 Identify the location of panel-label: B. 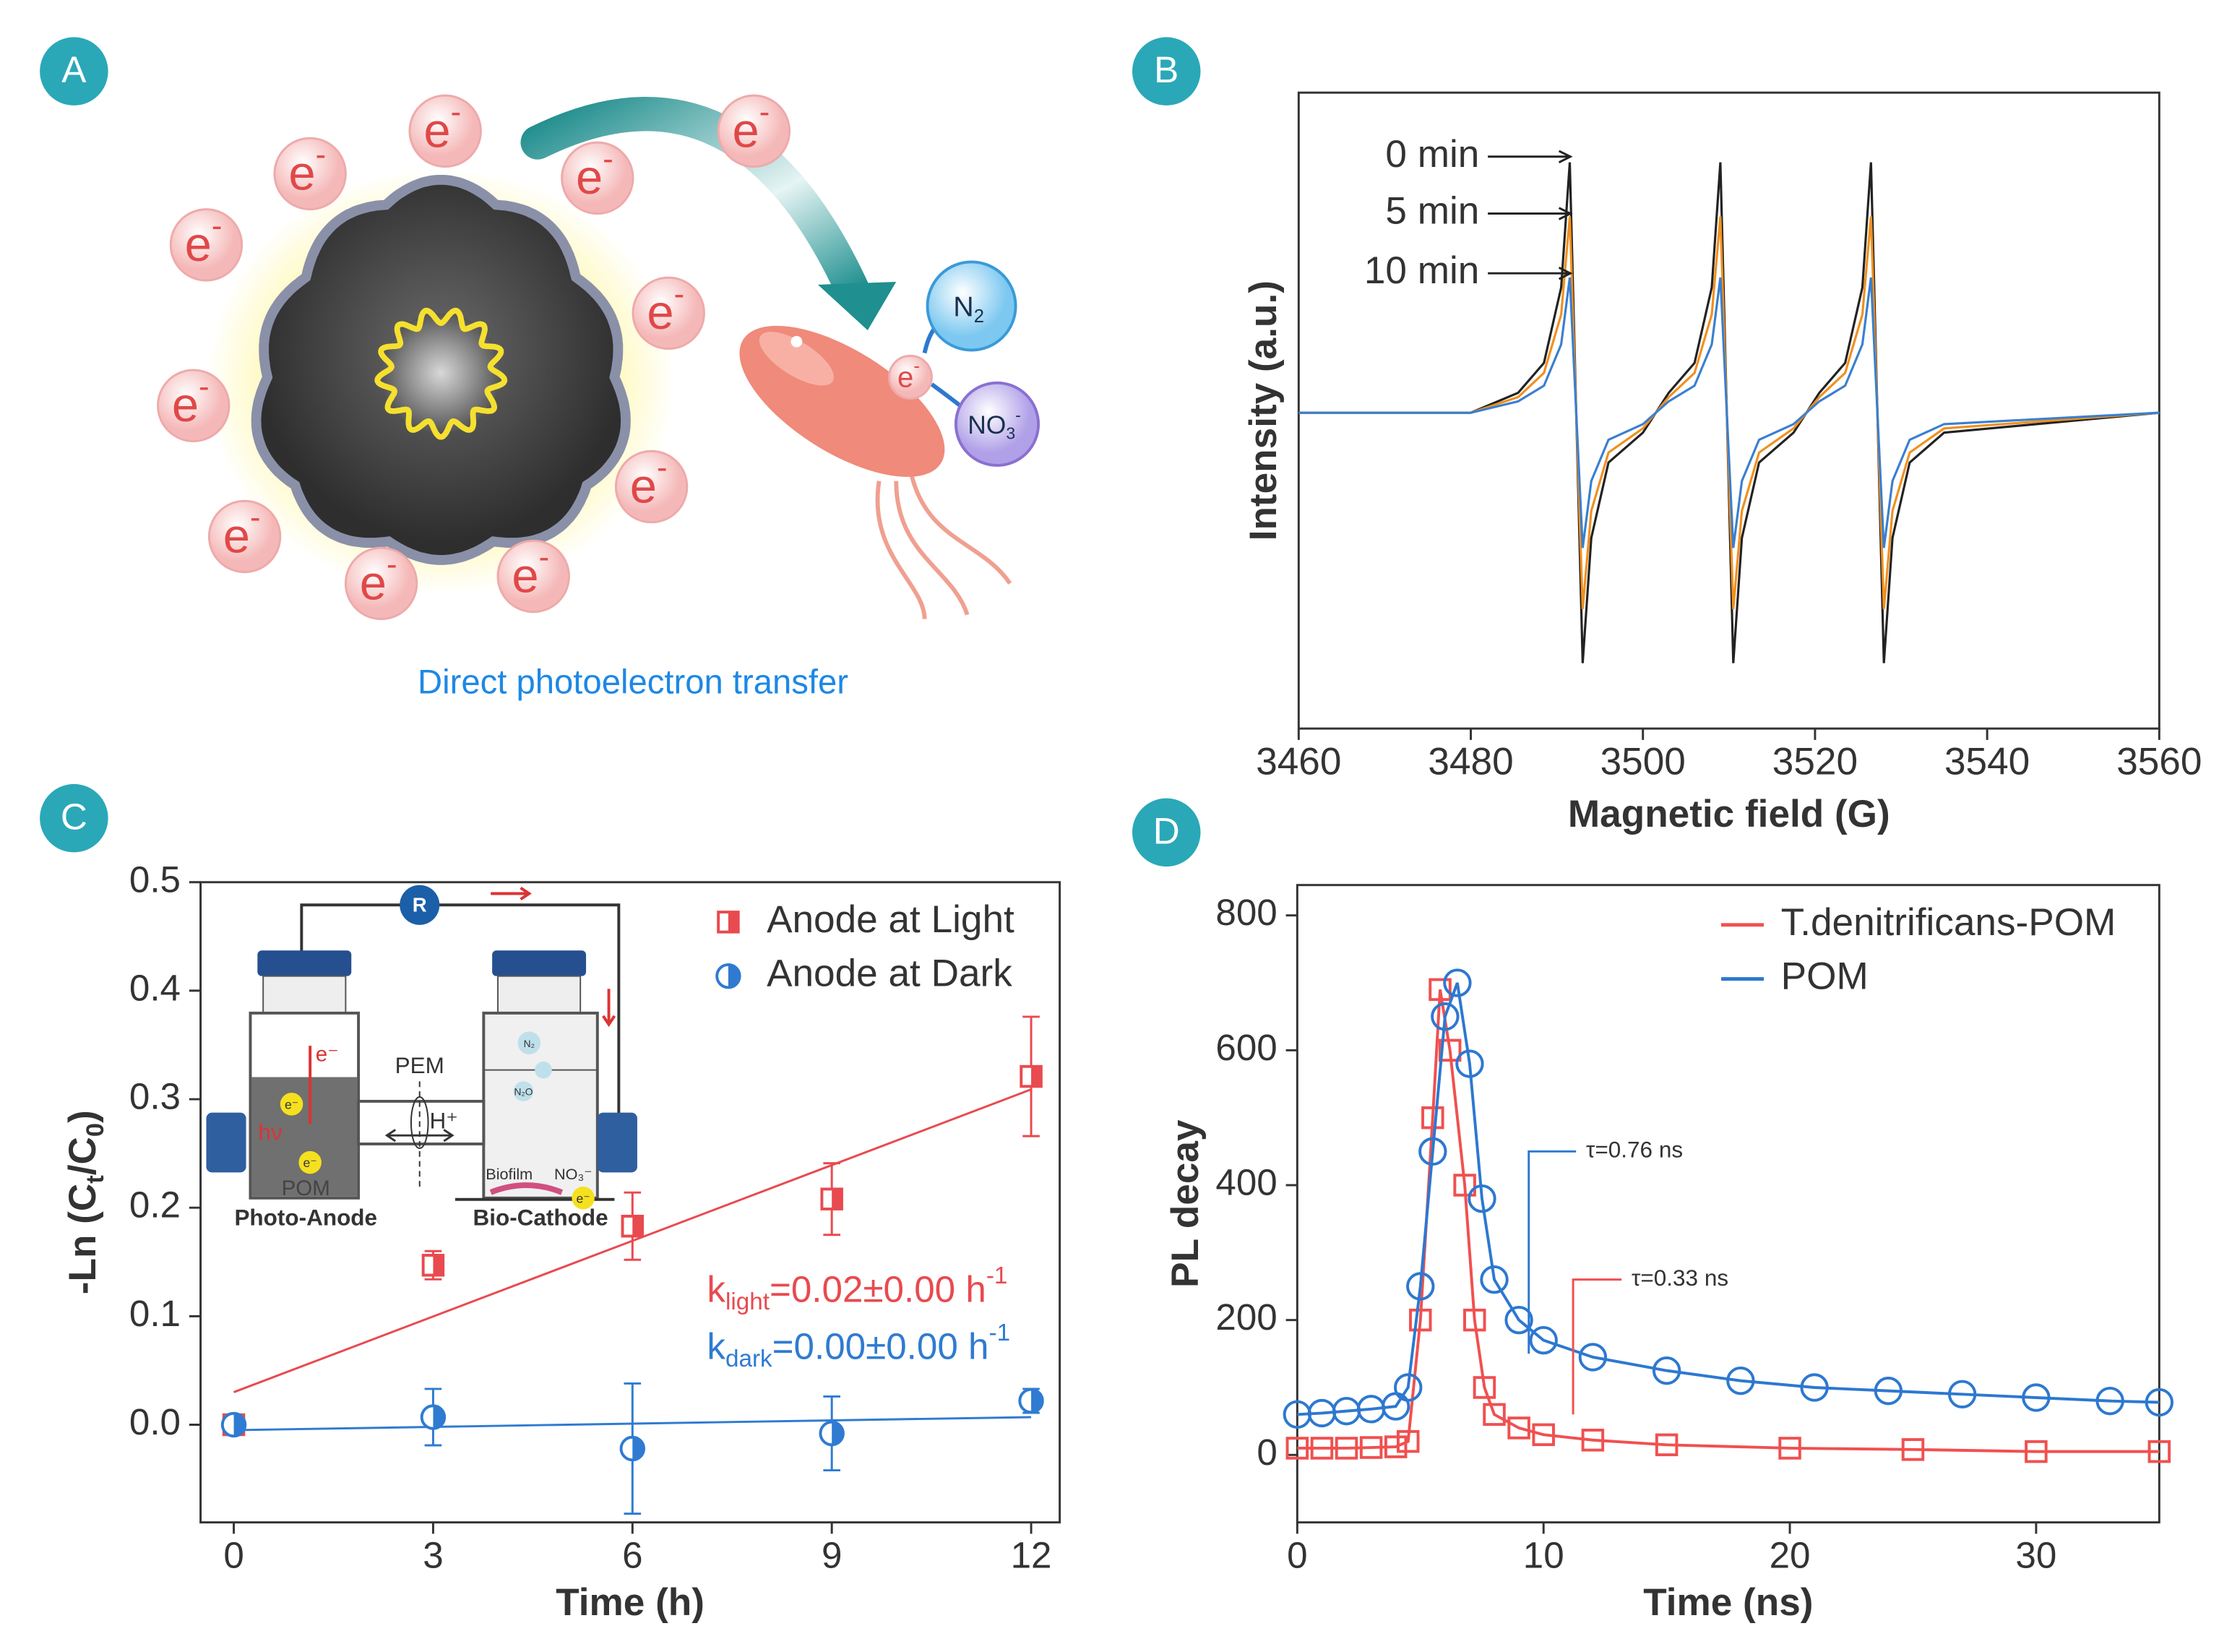
(1166, 69).